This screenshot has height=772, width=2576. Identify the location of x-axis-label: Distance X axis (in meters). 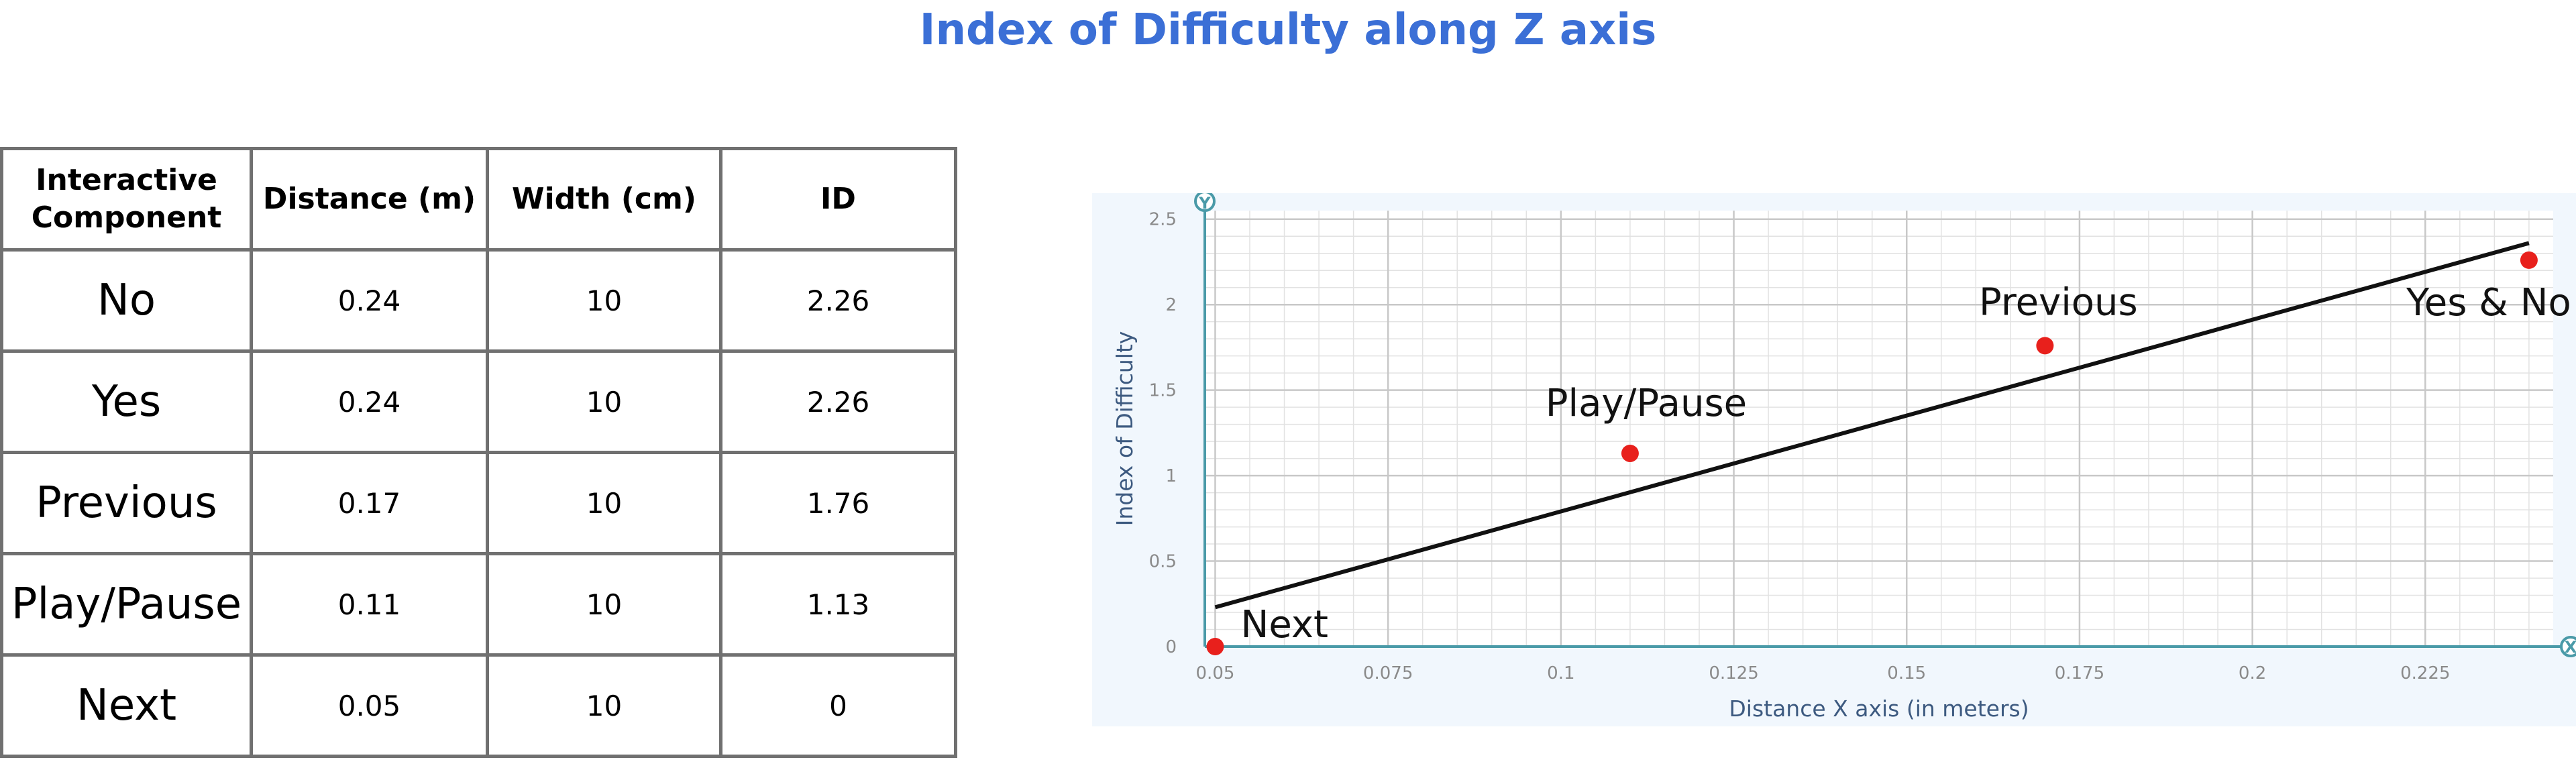
(1879, 709).